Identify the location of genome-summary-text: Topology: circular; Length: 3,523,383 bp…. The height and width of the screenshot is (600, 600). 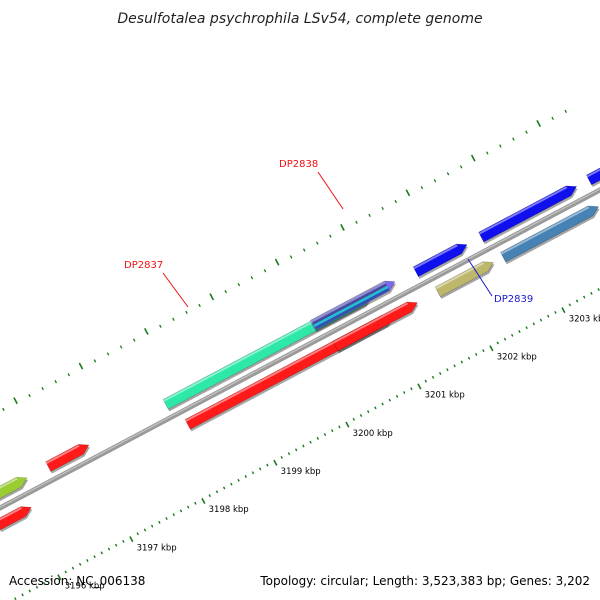
(425, 581).